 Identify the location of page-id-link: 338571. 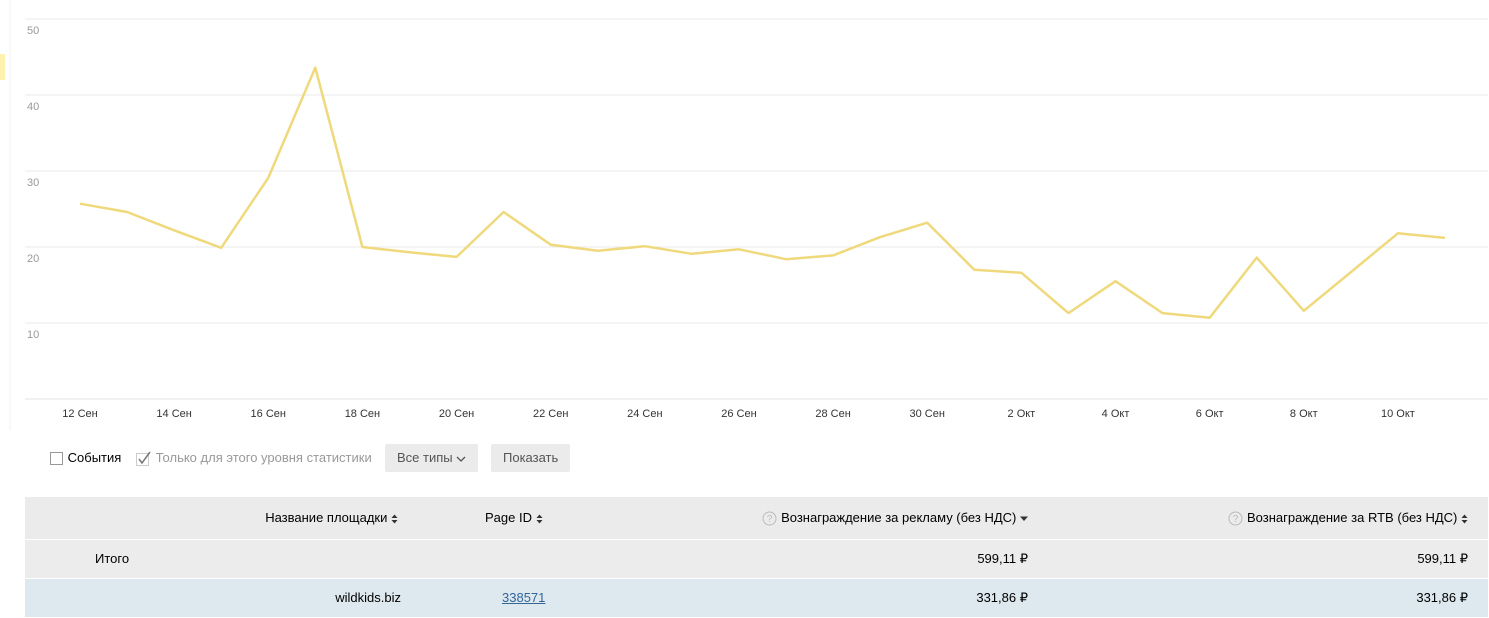
(523, 598).